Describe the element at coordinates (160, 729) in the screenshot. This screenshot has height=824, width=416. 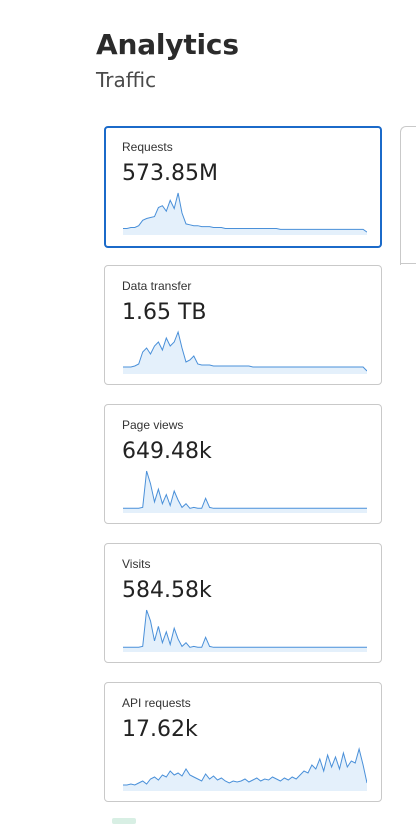
I see `metric-value: 17.62k` at that location.